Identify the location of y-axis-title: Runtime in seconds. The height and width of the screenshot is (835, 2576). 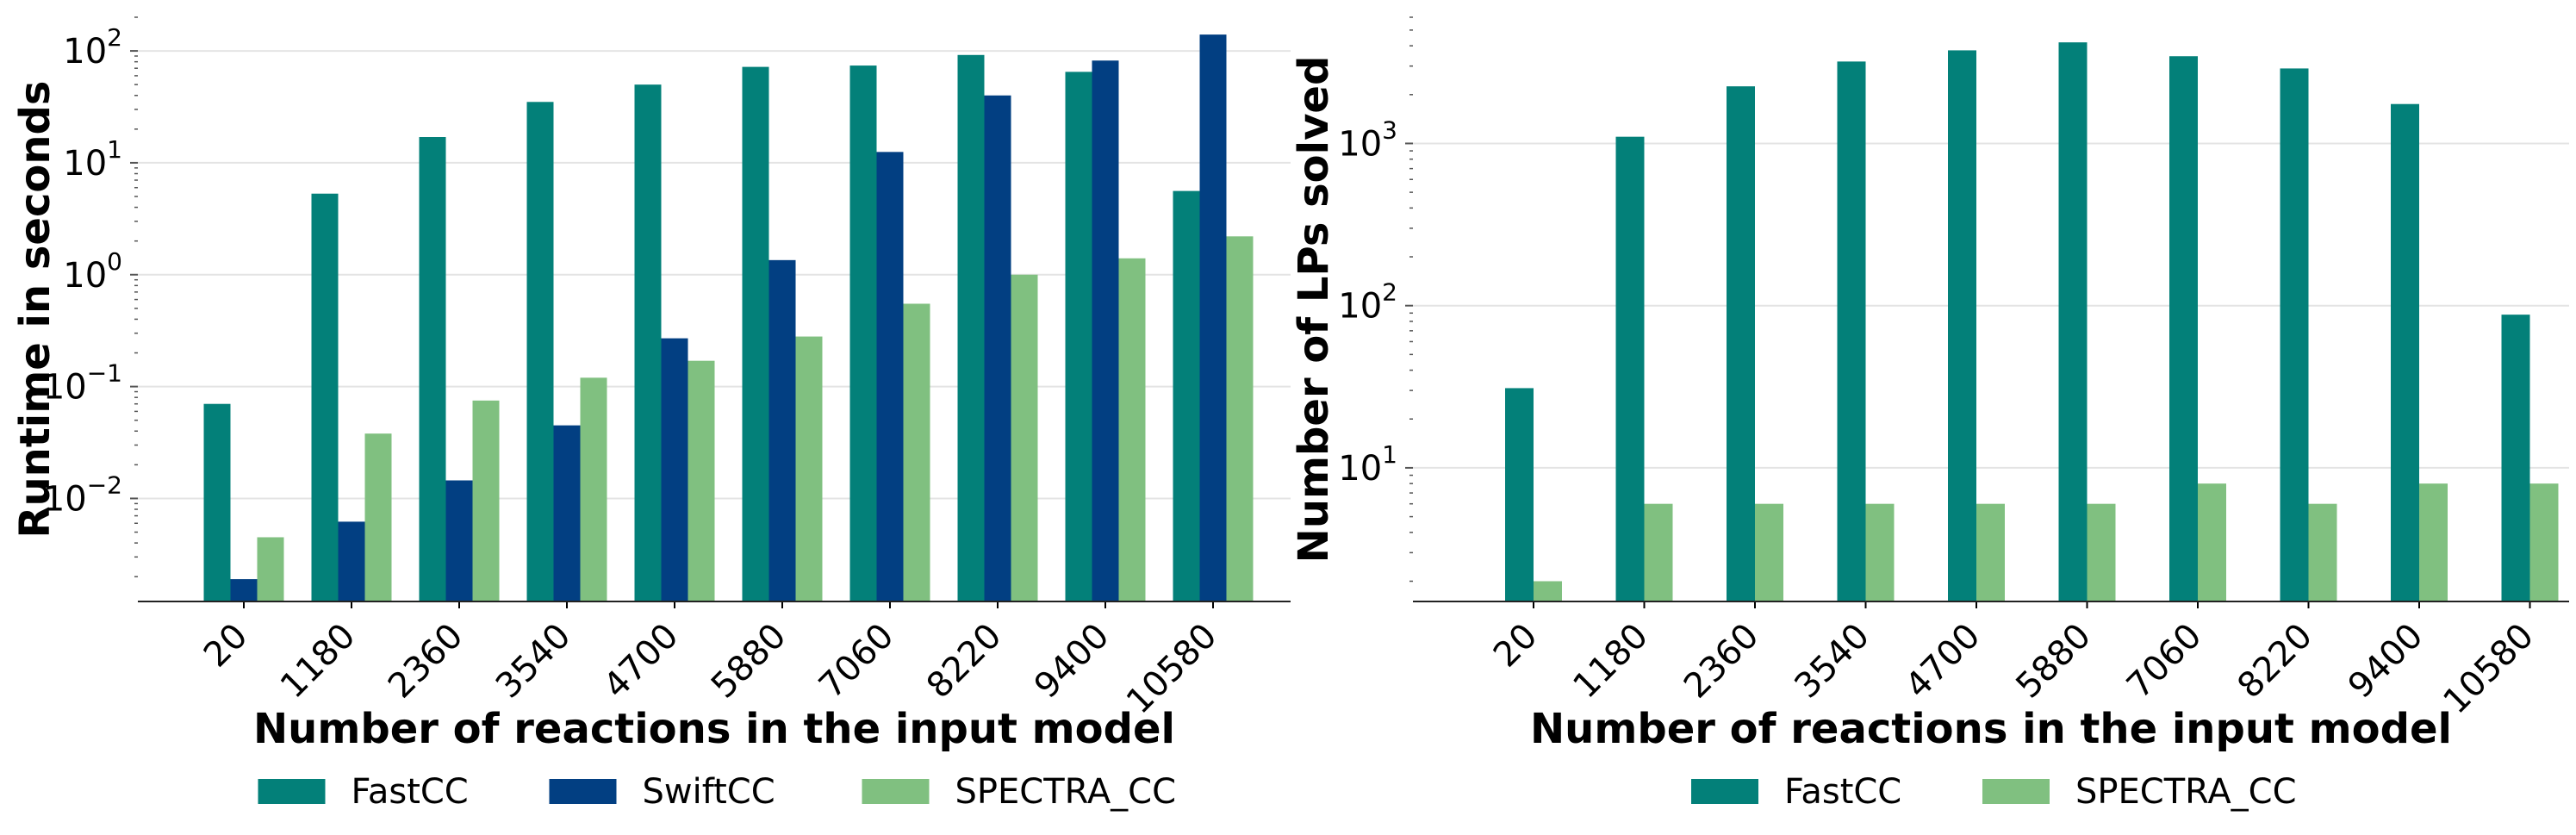
(35, 310).